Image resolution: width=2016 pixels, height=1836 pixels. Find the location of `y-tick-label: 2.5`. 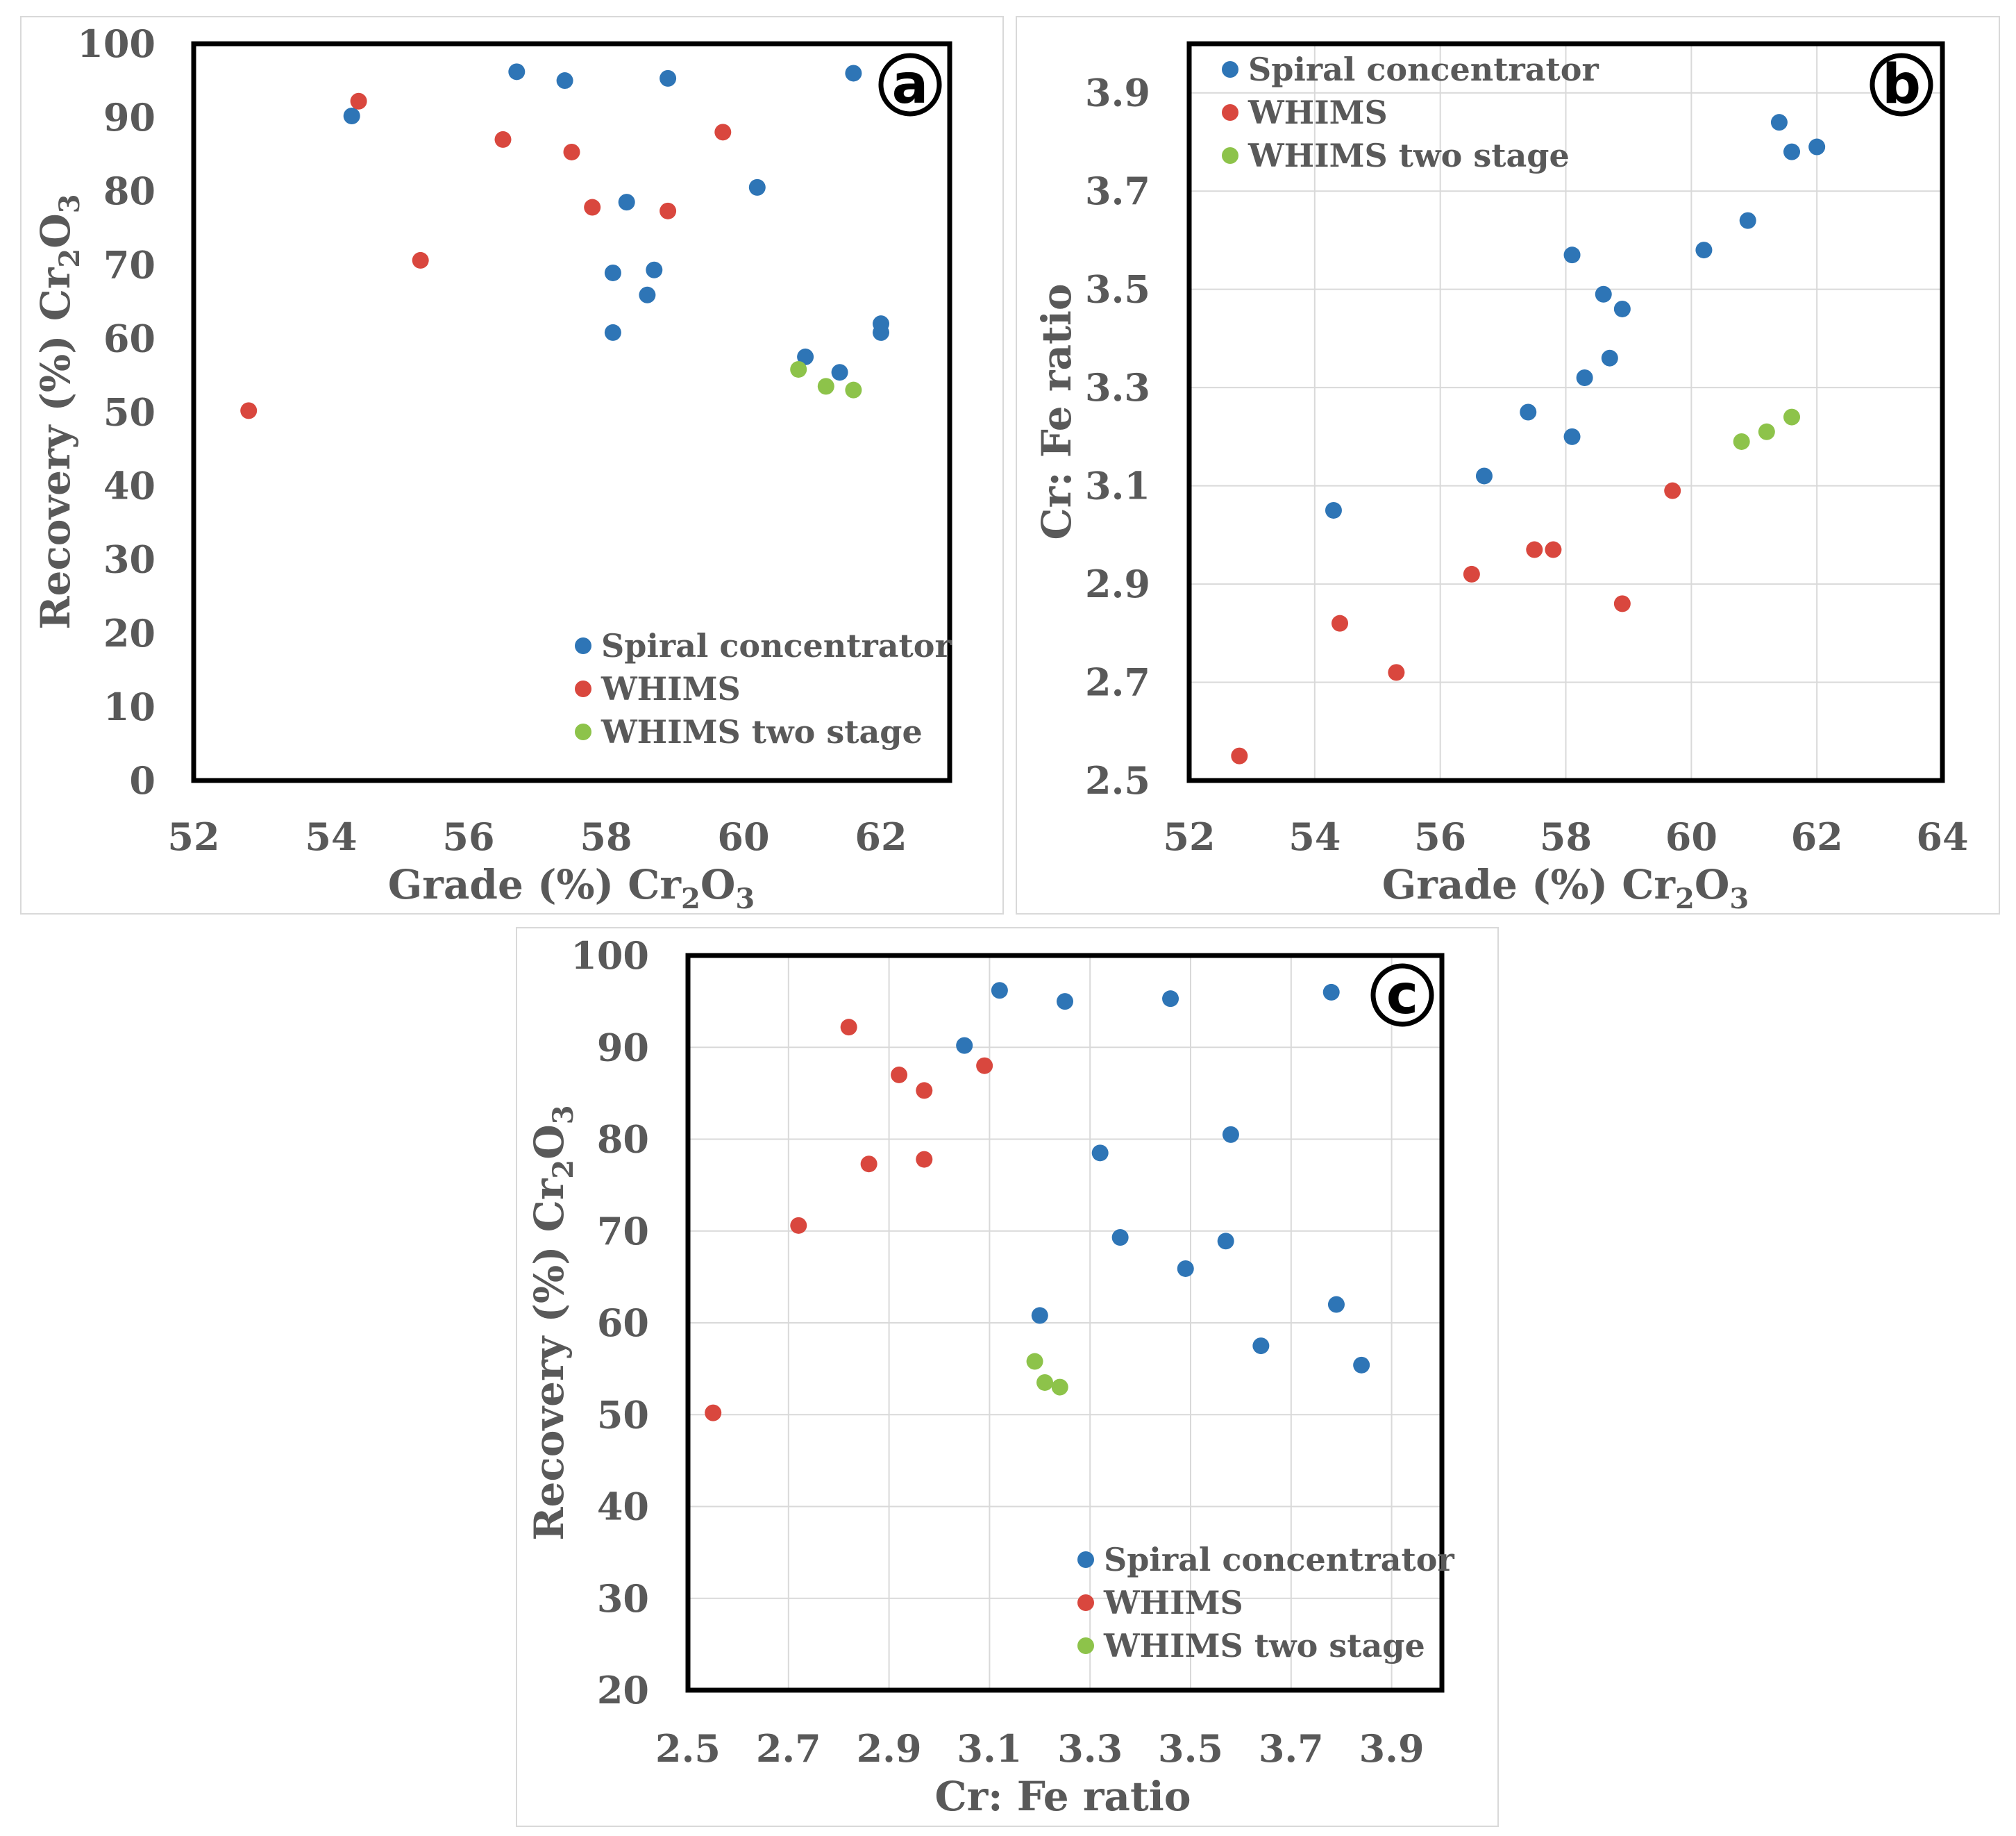

y-tick-label: 2.5 is located at coordinates (1117, 780).